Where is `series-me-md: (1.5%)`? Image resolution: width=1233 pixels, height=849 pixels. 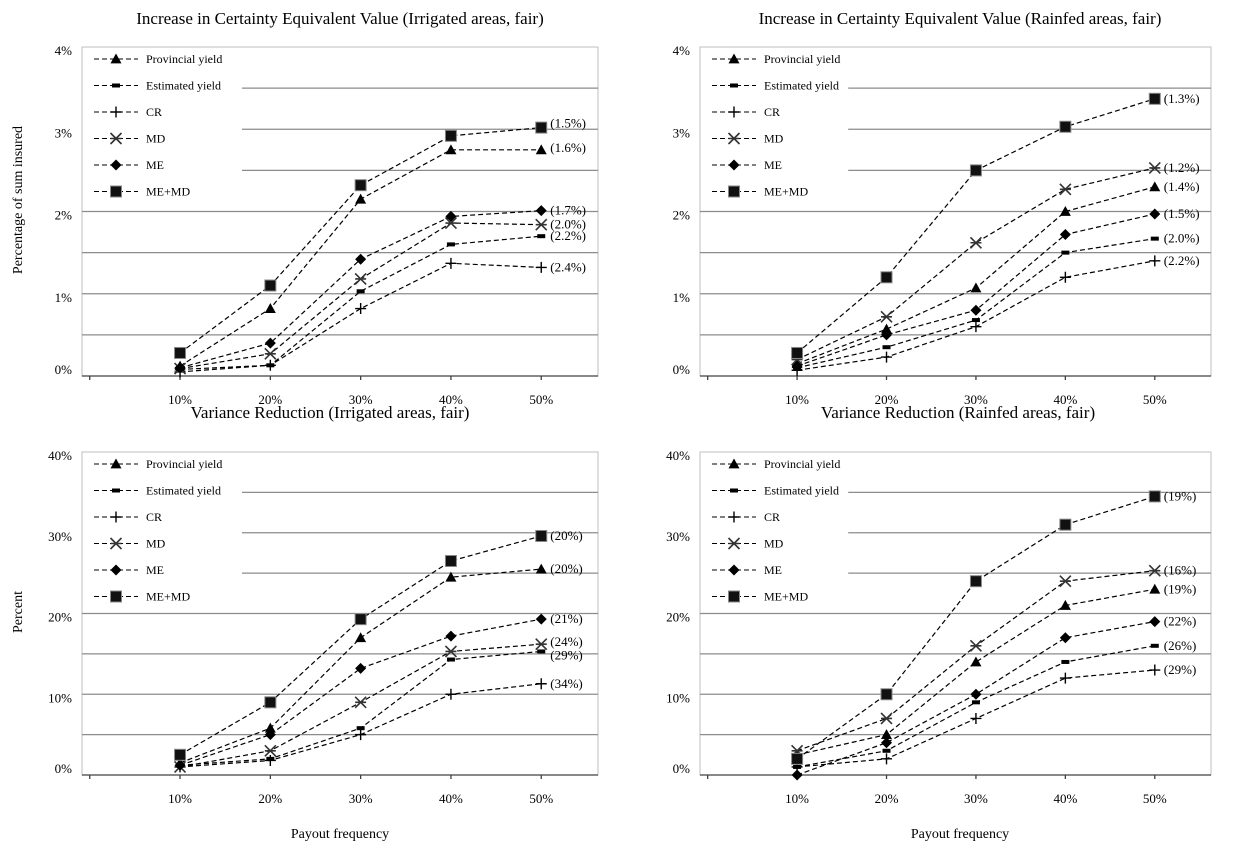 series-me-md: (1.5%) is located at coordinates (380, 237).